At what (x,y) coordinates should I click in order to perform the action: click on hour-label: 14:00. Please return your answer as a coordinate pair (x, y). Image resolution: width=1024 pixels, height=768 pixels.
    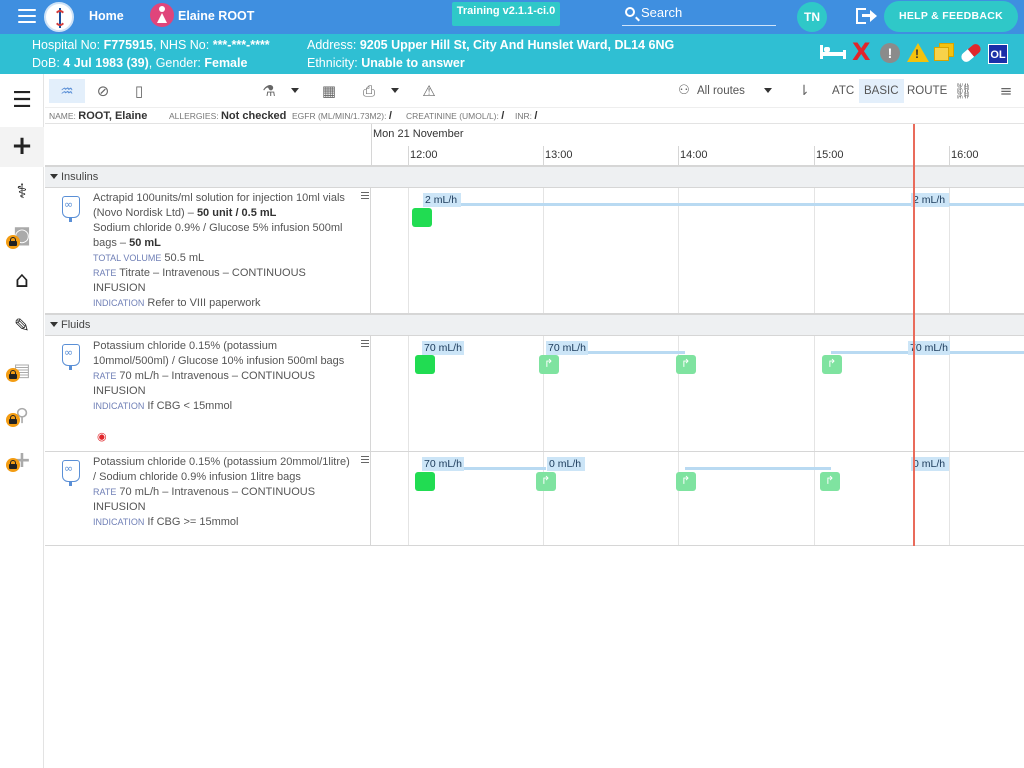
    Looking at the image, I should click on (694, 155).